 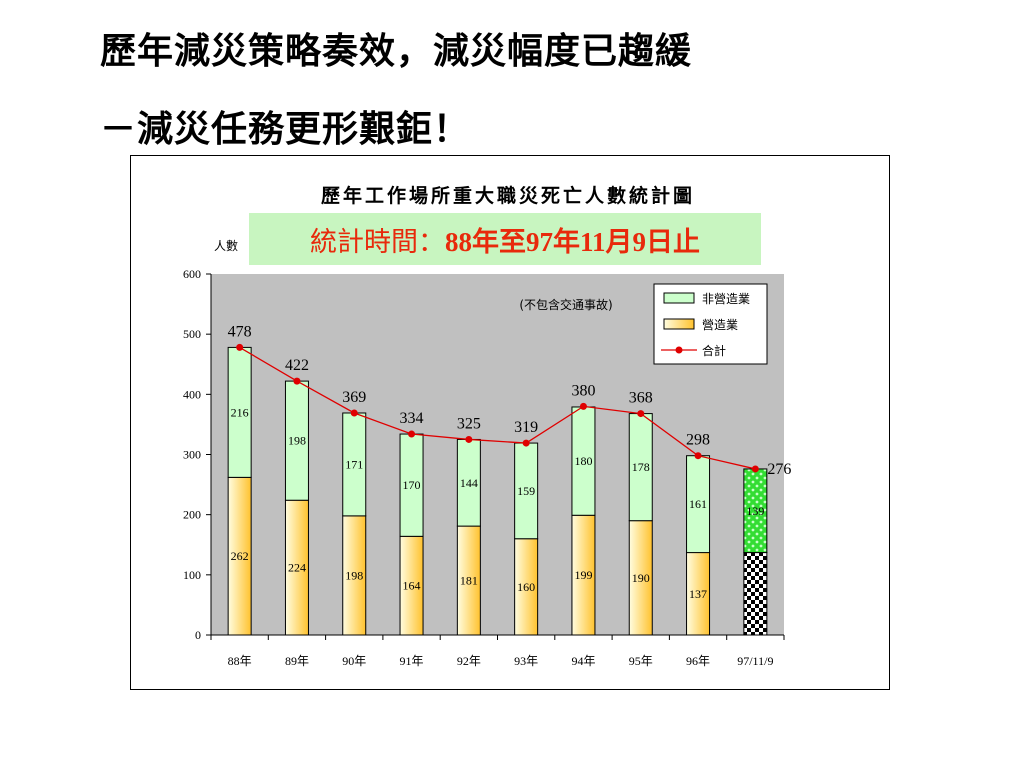 What do you see at coordinates (714, 350) in the screenshot?
I see `legend-label-total: 合計` at bounding box center [714, 350].